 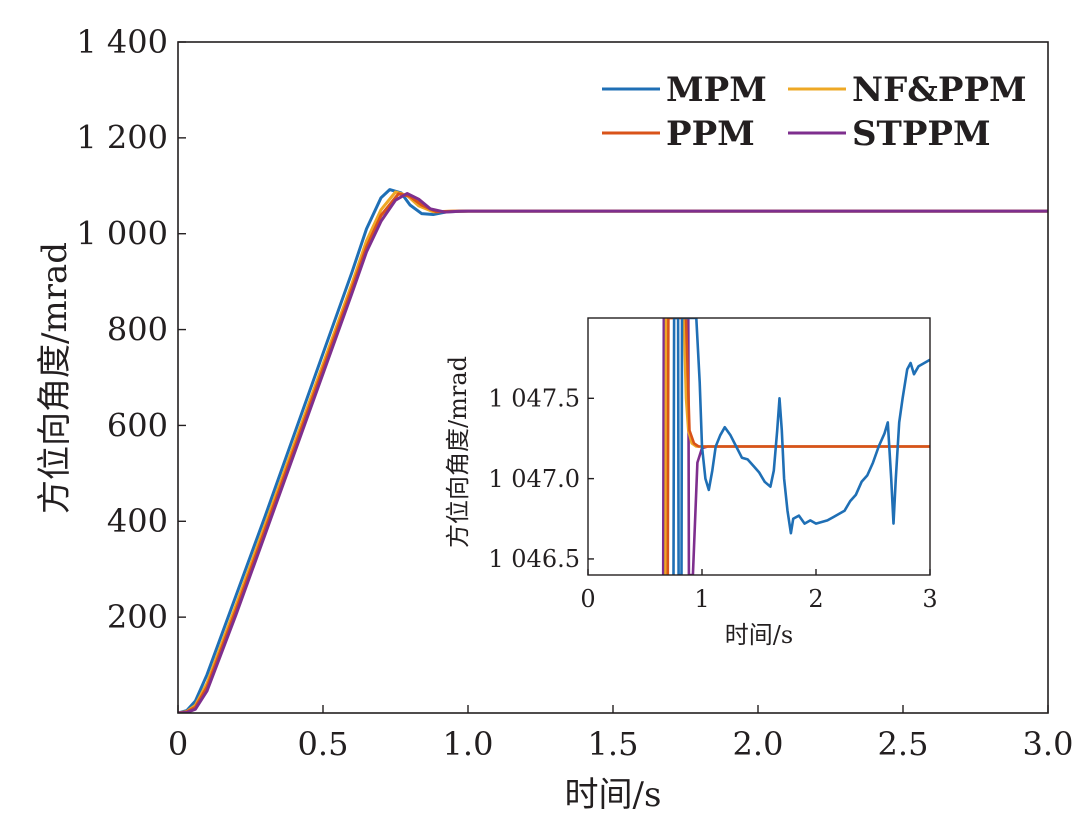 I want to click on inset-x-ticks: 0 1 2 3, so click(x=759, y=591).